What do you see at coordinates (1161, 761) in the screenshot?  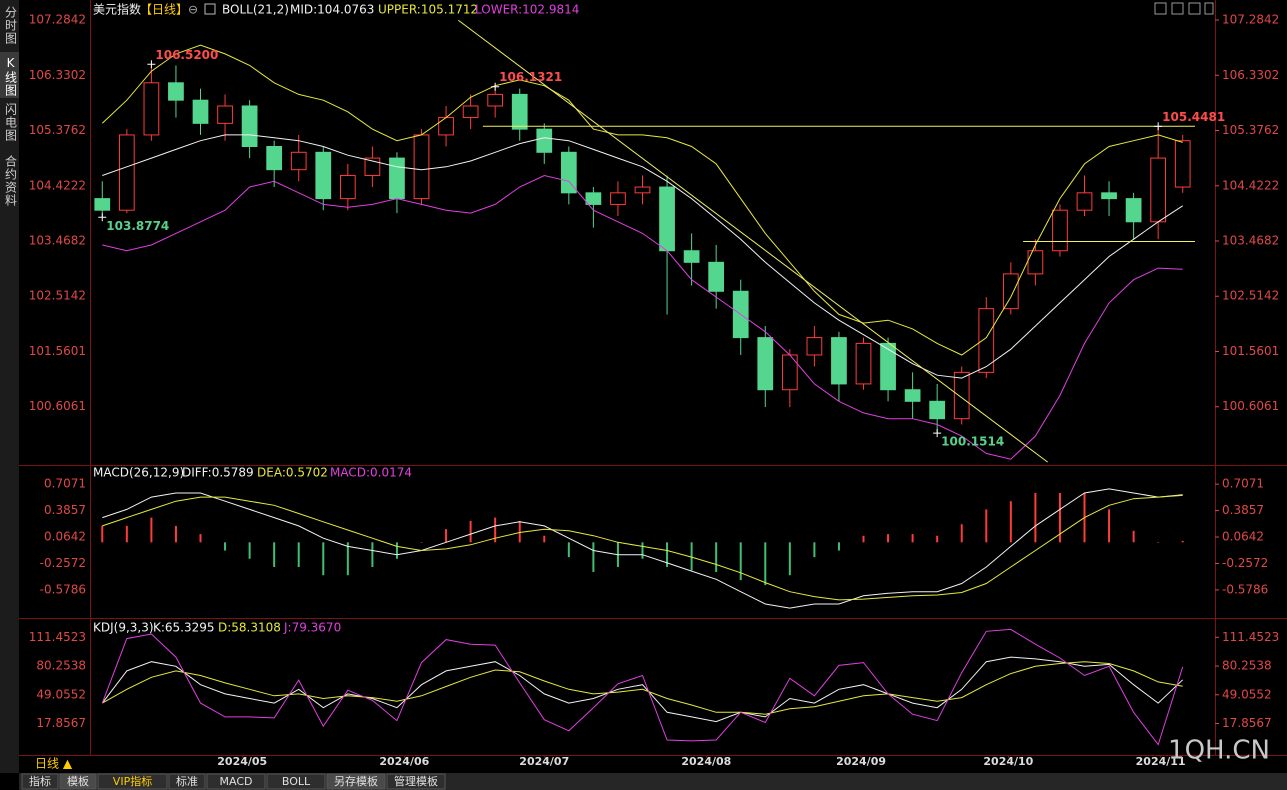 I see `x-tick-label: 2024/11` at bounding box center [1161, 761].